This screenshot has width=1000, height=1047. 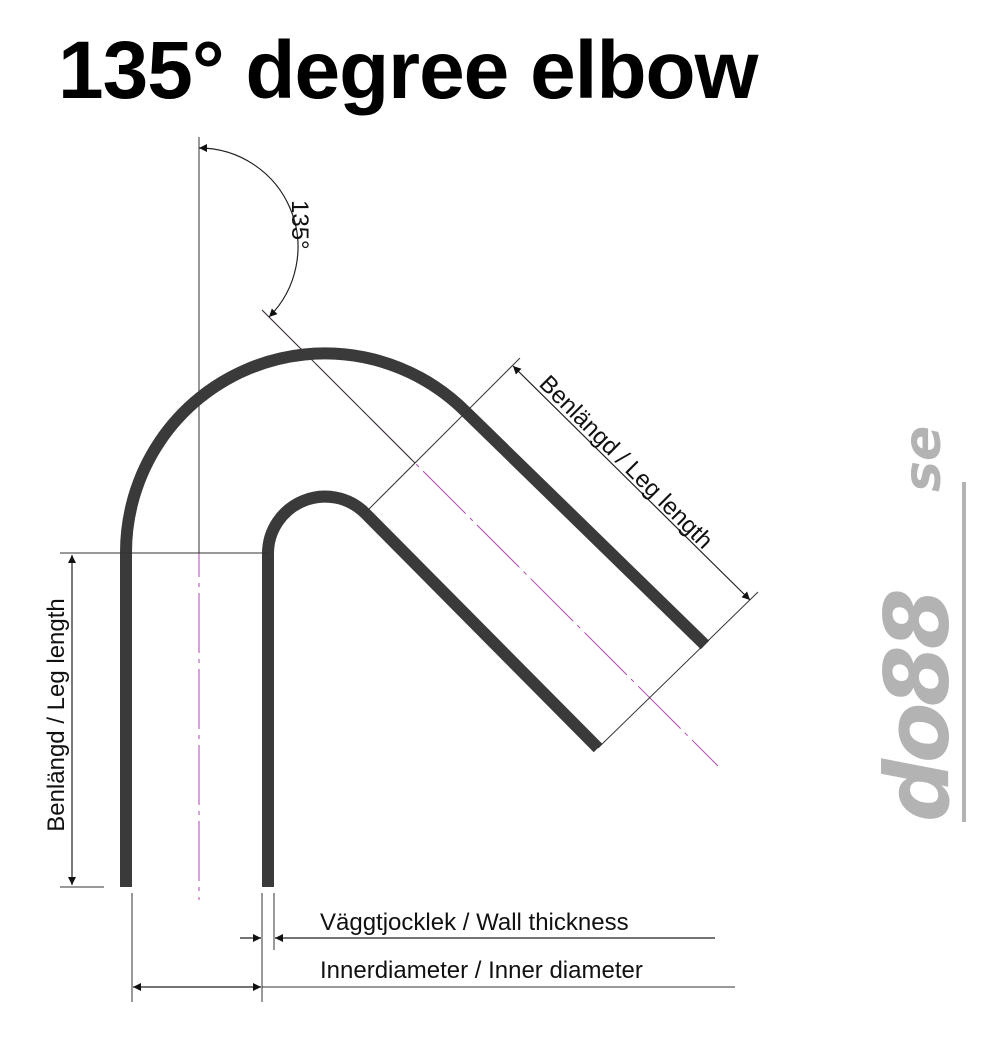 I want to click on angle-arc, so click(x=248, y=231).